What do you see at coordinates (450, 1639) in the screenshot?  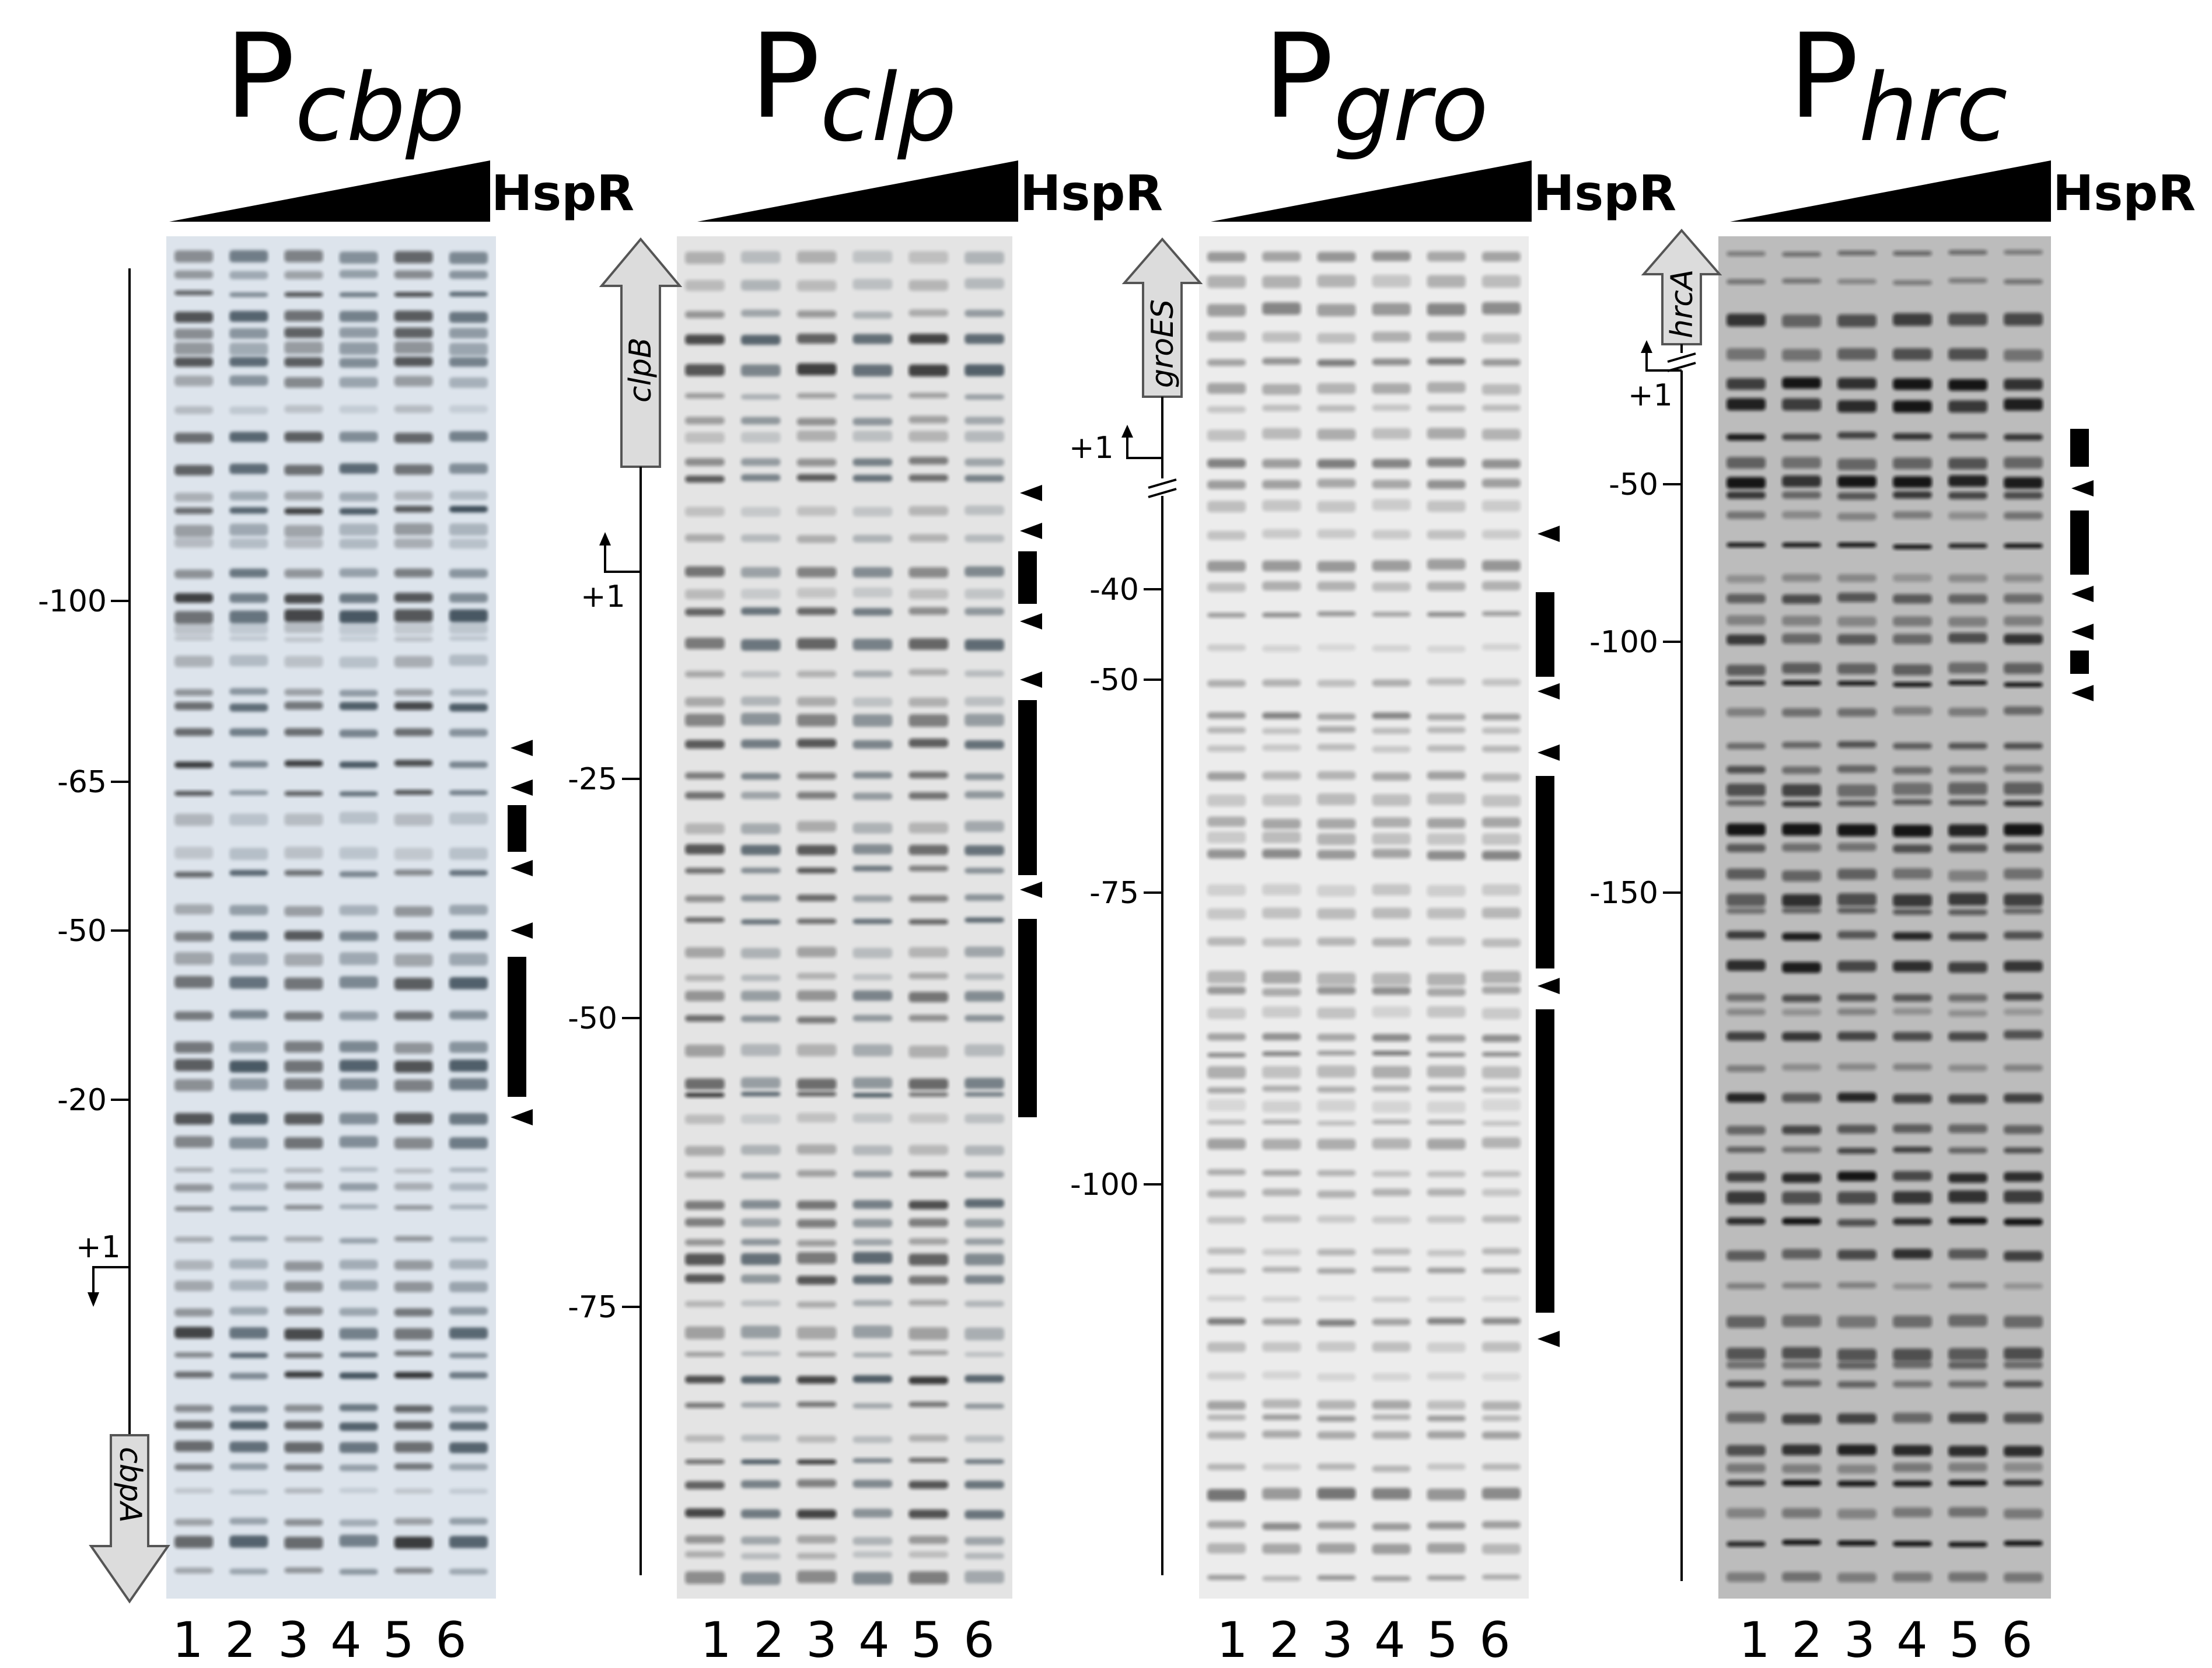 I see `lane-label: 6` at bounding box center [450, 1639].